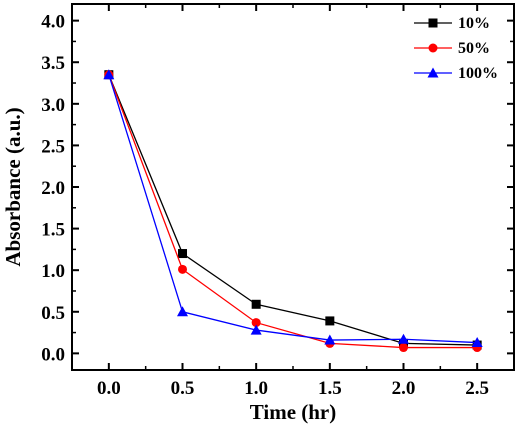 The width and height of the screenshot is (522, 426). What do you see at coordinates (478, 73) in the screenshot?
I see `legend-label: 100%` at bounding box center [478, 73].